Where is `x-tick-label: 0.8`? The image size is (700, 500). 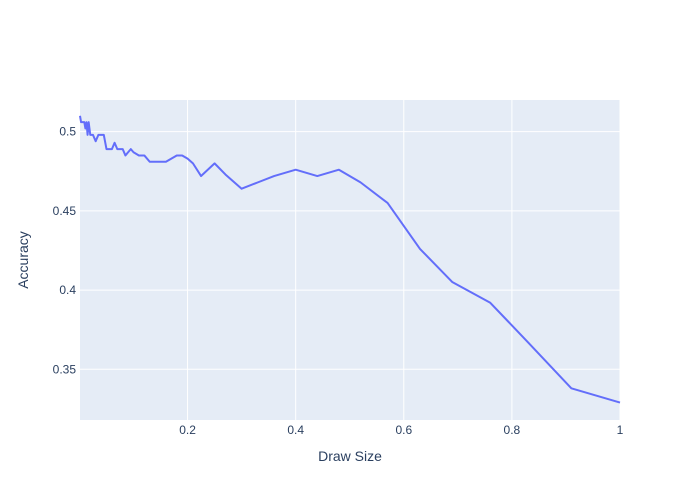
x-tick-label: 0.8 is located at coordinates (512, 430).